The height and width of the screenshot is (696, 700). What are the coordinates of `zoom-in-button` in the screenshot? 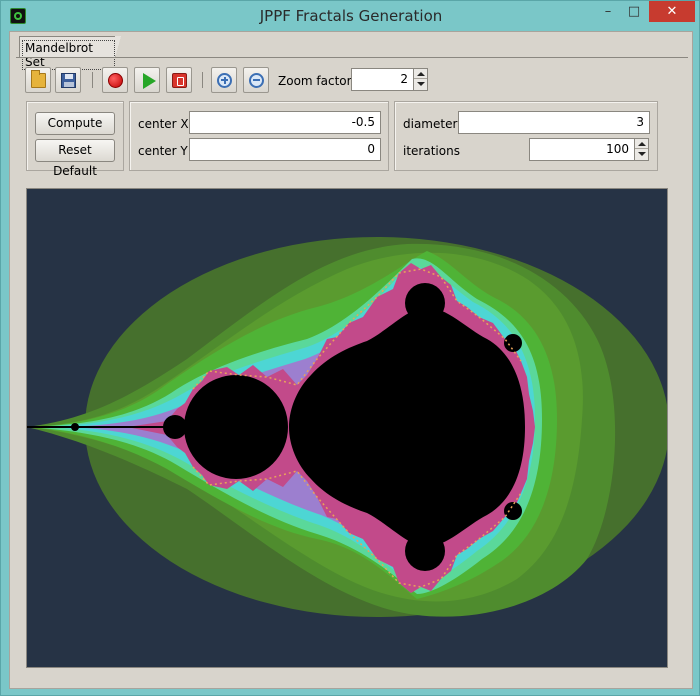 It's located at (224, 80).